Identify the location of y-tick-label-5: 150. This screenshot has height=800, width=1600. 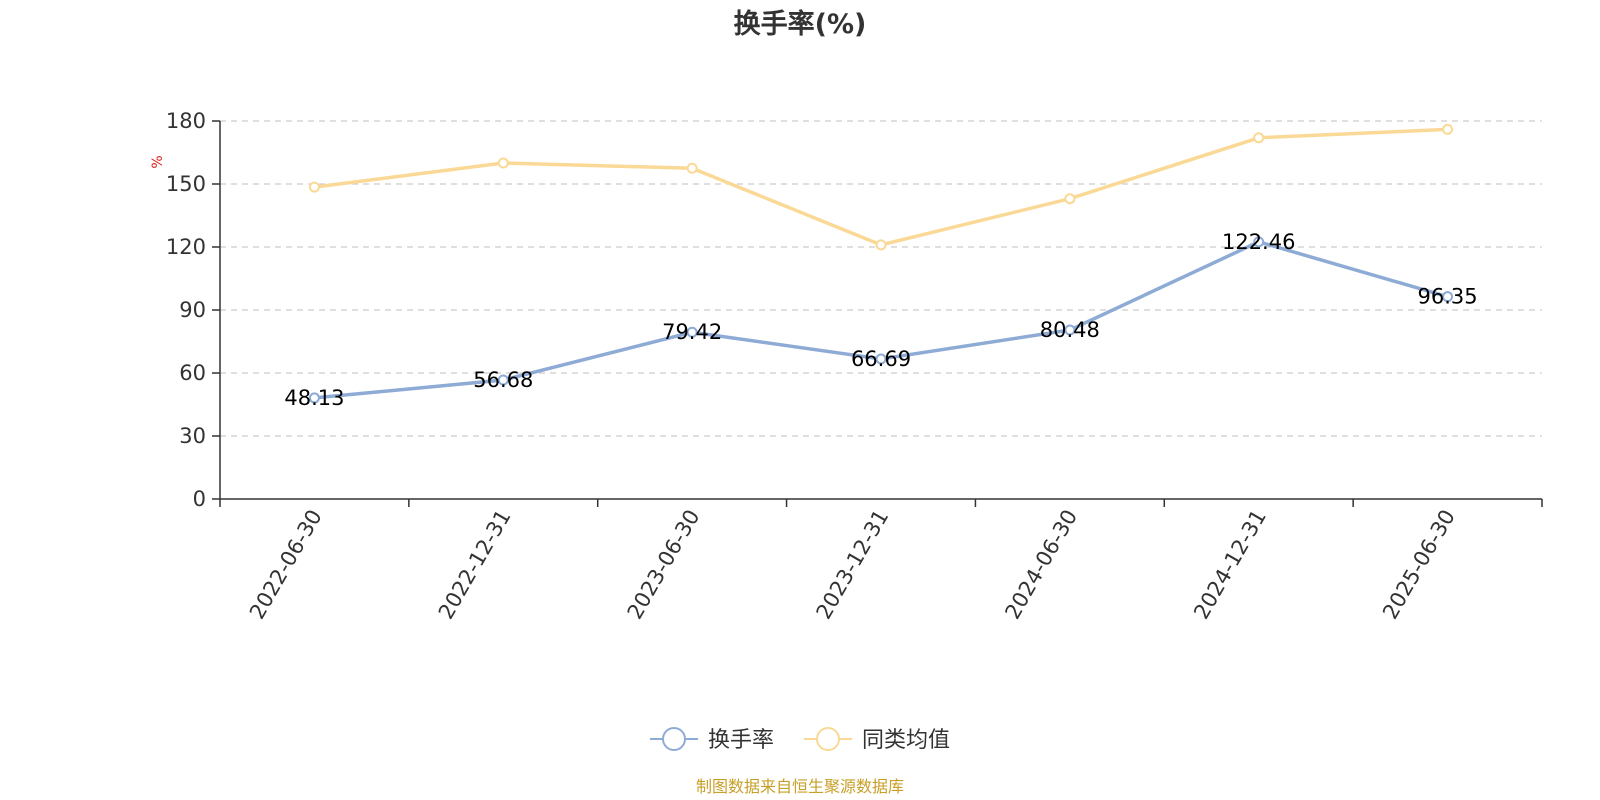
(186, 184).